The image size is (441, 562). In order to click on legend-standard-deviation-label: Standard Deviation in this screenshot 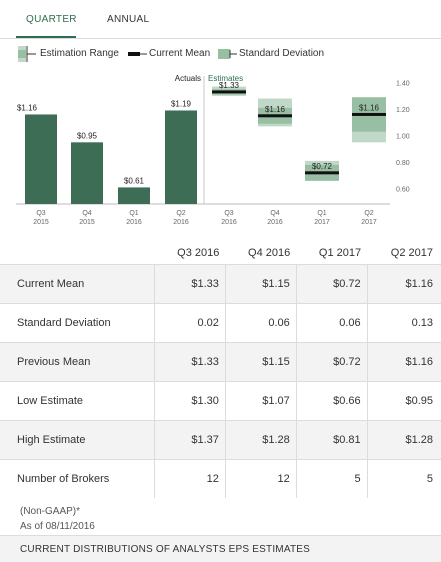, I will do `click(282, 53)`.